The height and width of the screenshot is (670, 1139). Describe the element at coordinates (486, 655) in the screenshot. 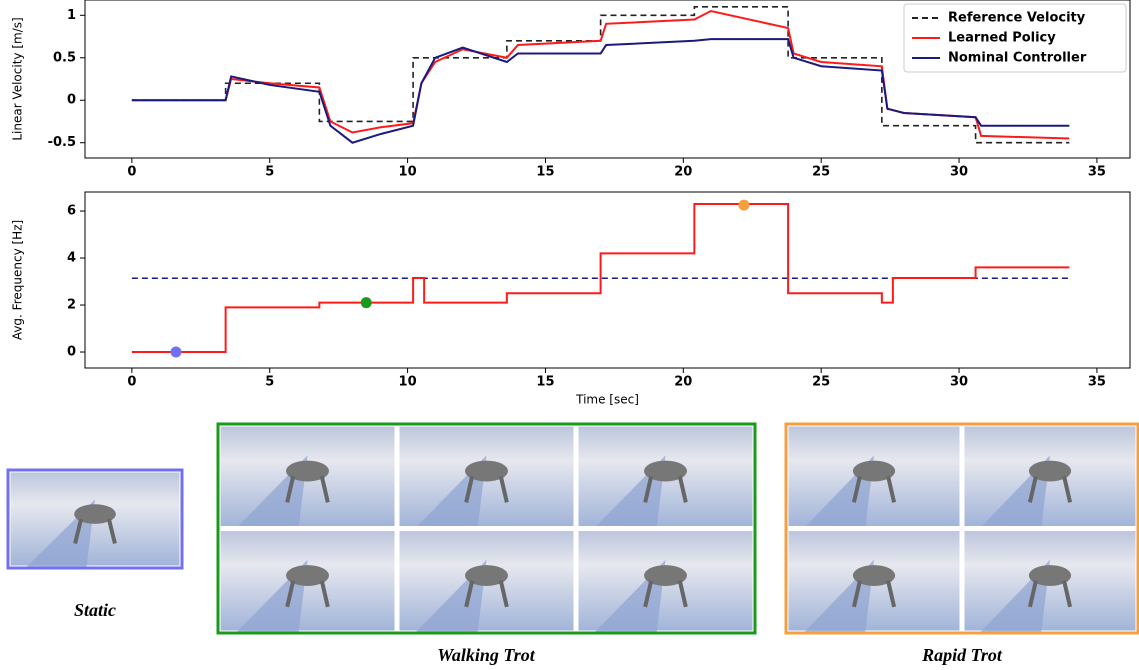

I see `panel-caption: Walking Trot` at that location.